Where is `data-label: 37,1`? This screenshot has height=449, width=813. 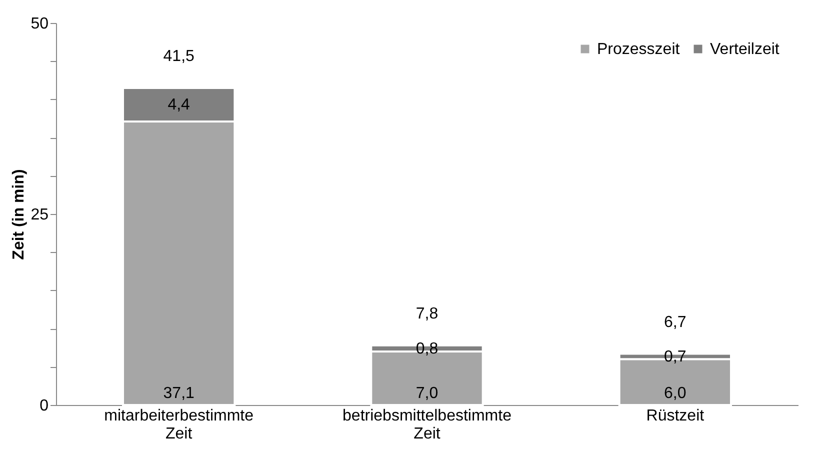 data-label: 37,1 is located at coordinates (179, 393).